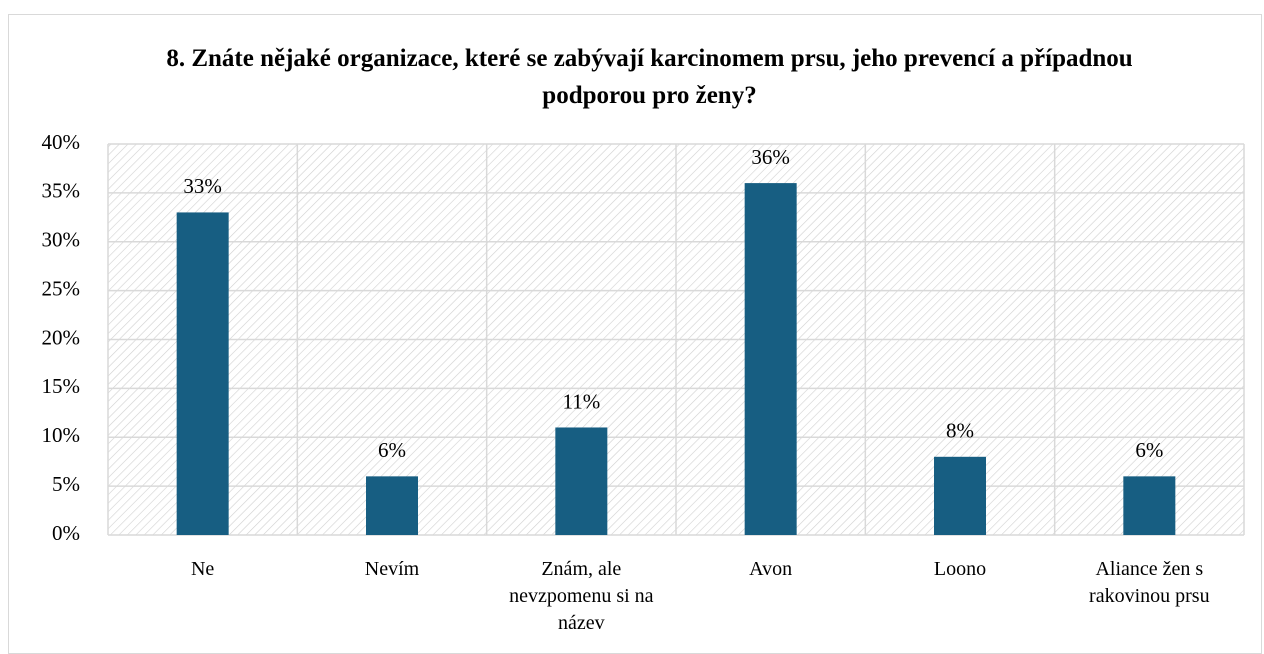 Image resolution: width=1264 pixels, height=654 pixels. Describe the element at coordinates (61, 288) in the screenshot. I see `y-tick-label: 25%` at that location.